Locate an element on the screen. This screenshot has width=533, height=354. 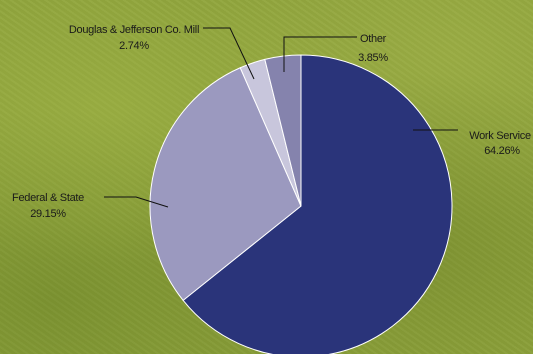
slice-value-douglas-jefferson-mill: 2.74% is located at coordinates (134, 46).